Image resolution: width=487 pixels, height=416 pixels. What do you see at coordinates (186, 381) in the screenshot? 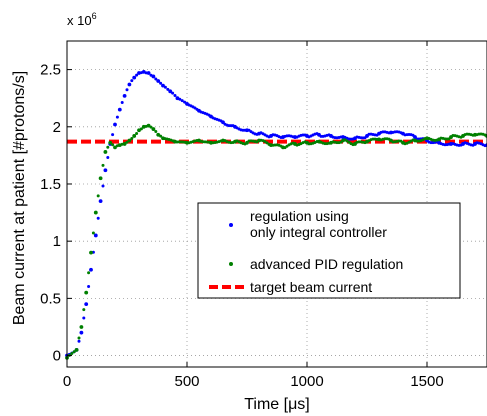
I see `x-tick-label: 500` at bounding box center [186, 381].